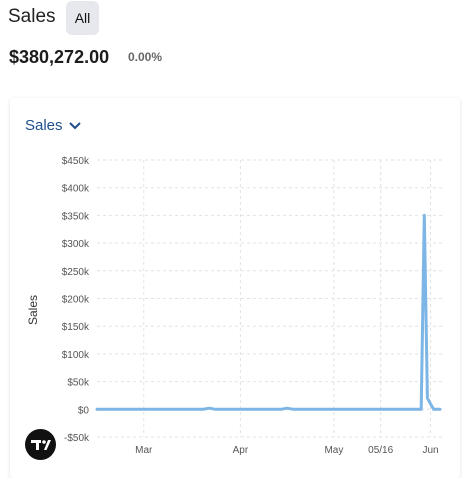 The height and width of the screenshot is (478, 466). I want to click on x-tick-label: May, so click(333, 450).